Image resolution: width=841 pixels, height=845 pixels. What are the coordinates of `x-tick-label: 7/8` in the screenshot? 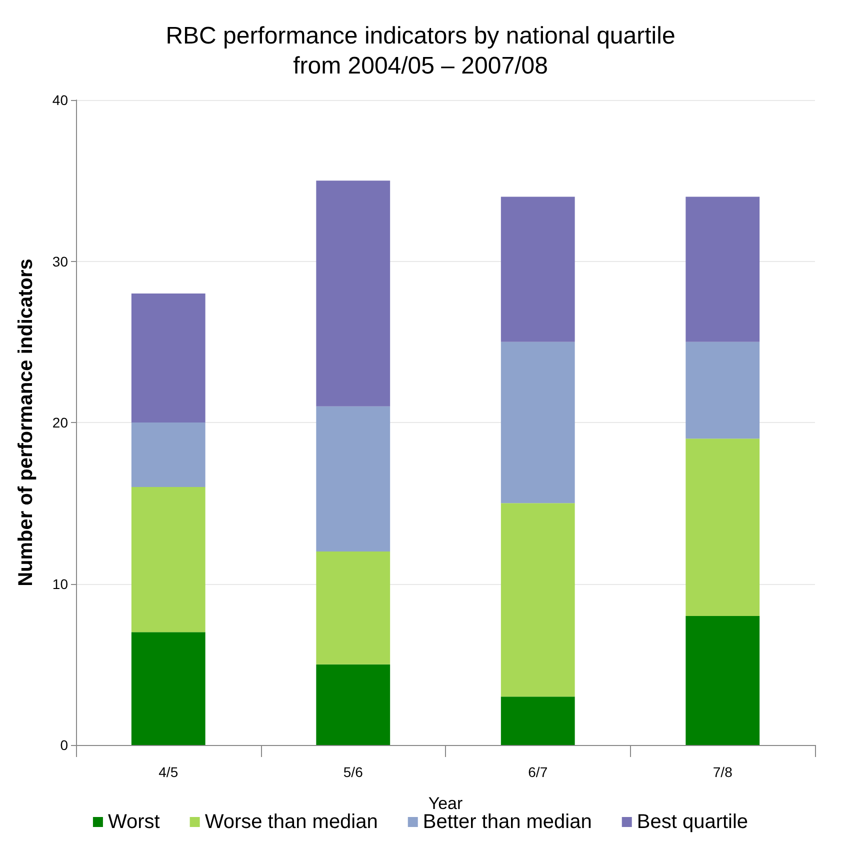 It's located at (722, 772).